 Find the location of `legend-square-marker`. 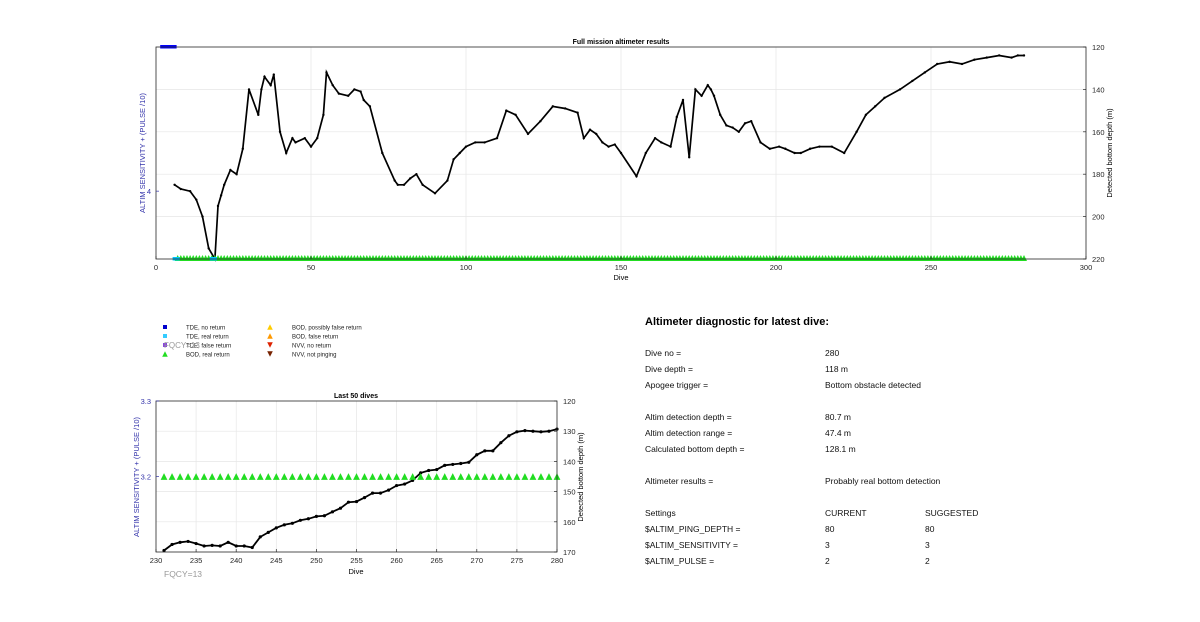

legend-square-marker is located at coordinates (165, 327).